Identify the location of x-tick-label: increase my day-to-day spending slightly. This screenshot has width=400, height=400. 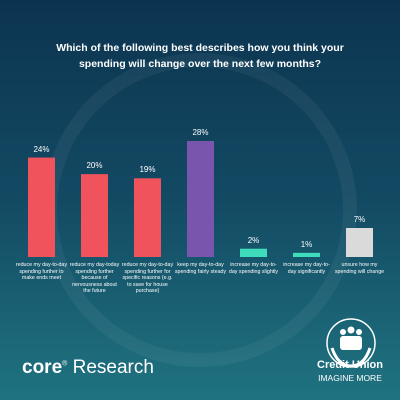
(253, 268).